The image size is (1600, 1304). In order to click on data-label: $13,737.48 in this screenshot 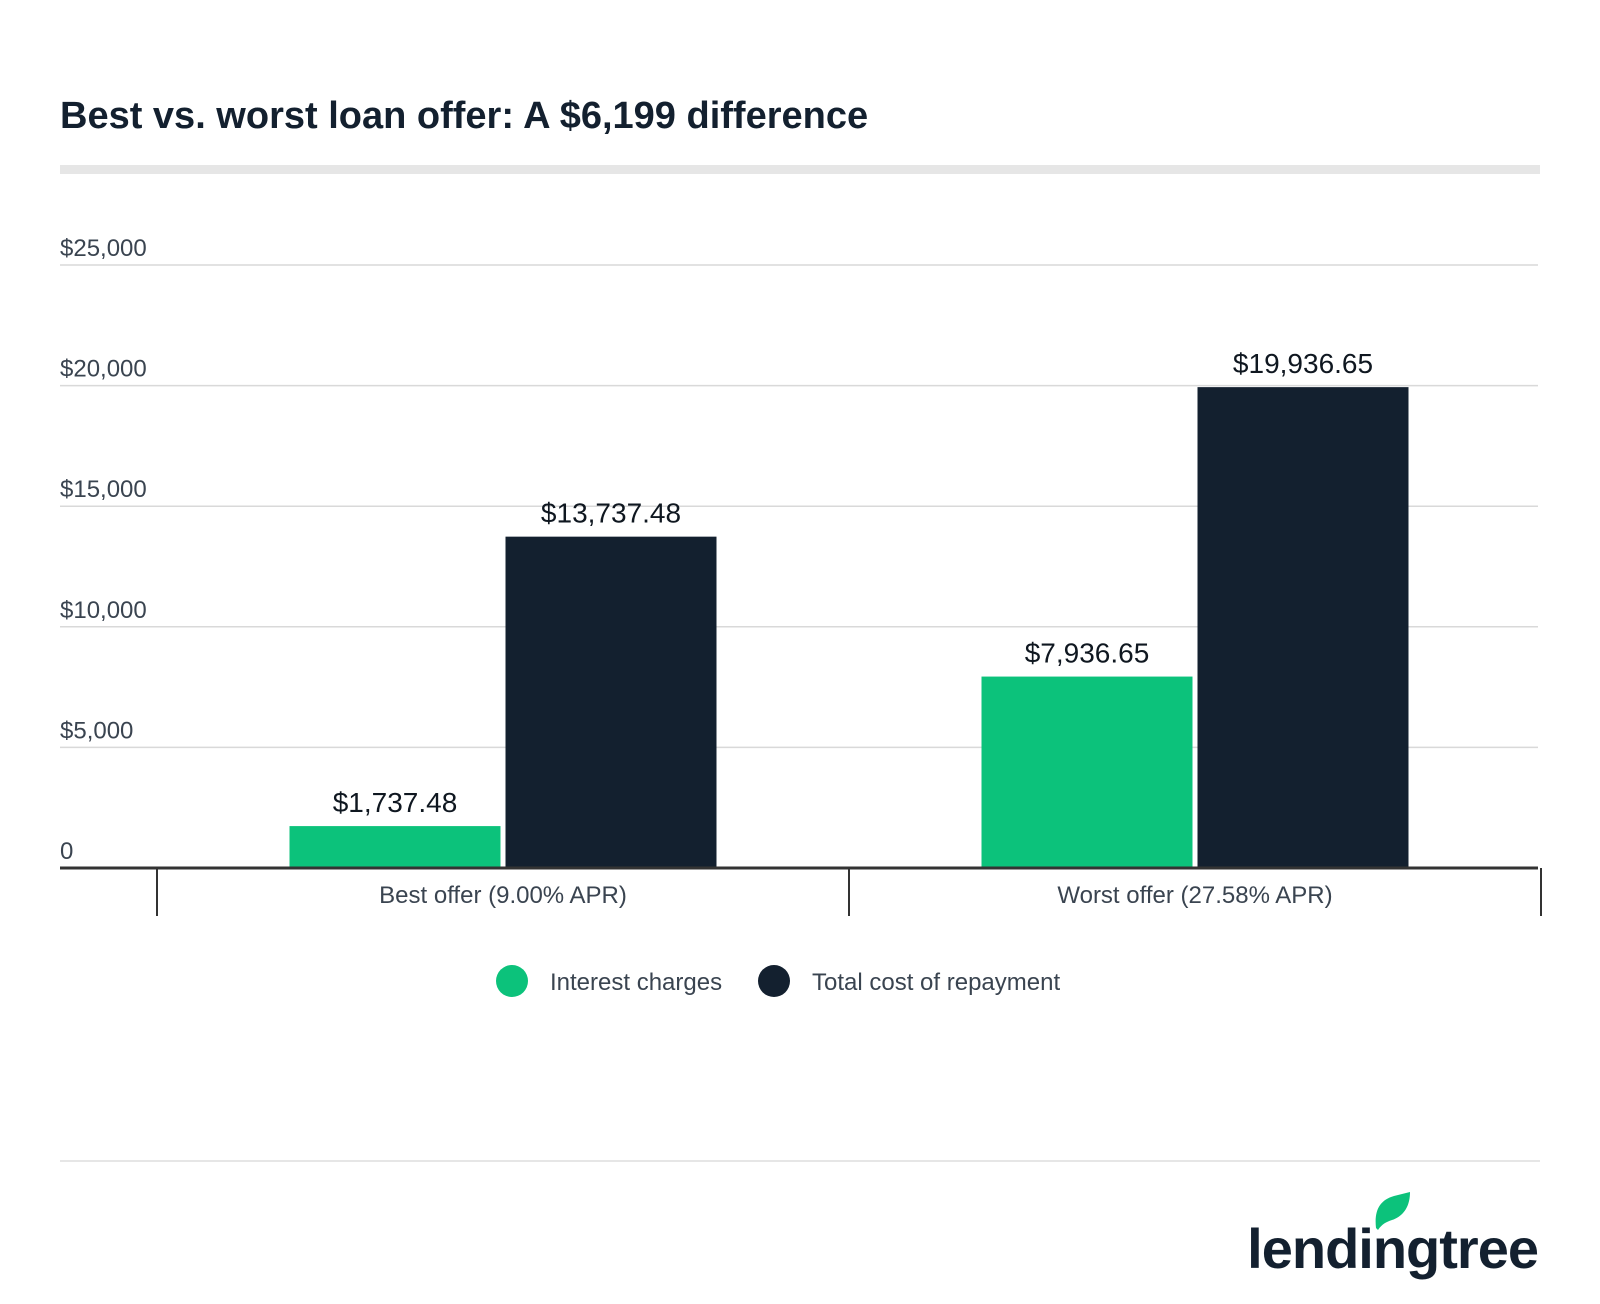, I will do `click(611, 513)`.